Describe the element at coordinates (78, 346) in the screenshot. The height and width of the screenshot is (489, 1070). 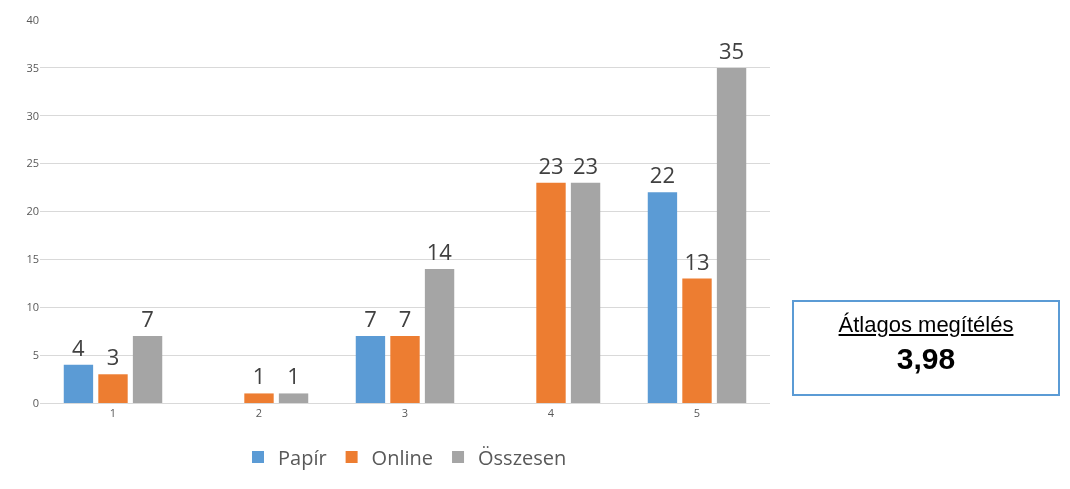
I see `data-label: 4` at that location.